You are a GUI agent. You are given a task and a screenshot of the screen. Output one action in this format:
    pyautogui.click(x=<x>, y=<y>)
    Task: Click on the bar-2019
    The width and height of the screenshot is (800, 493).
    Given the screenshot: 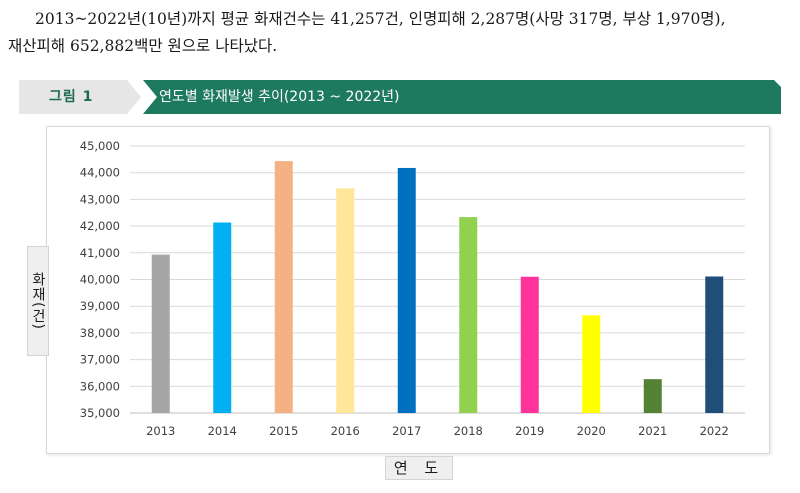 What is the action you would take?
    pyautogui.click(x=529, y=344)
    